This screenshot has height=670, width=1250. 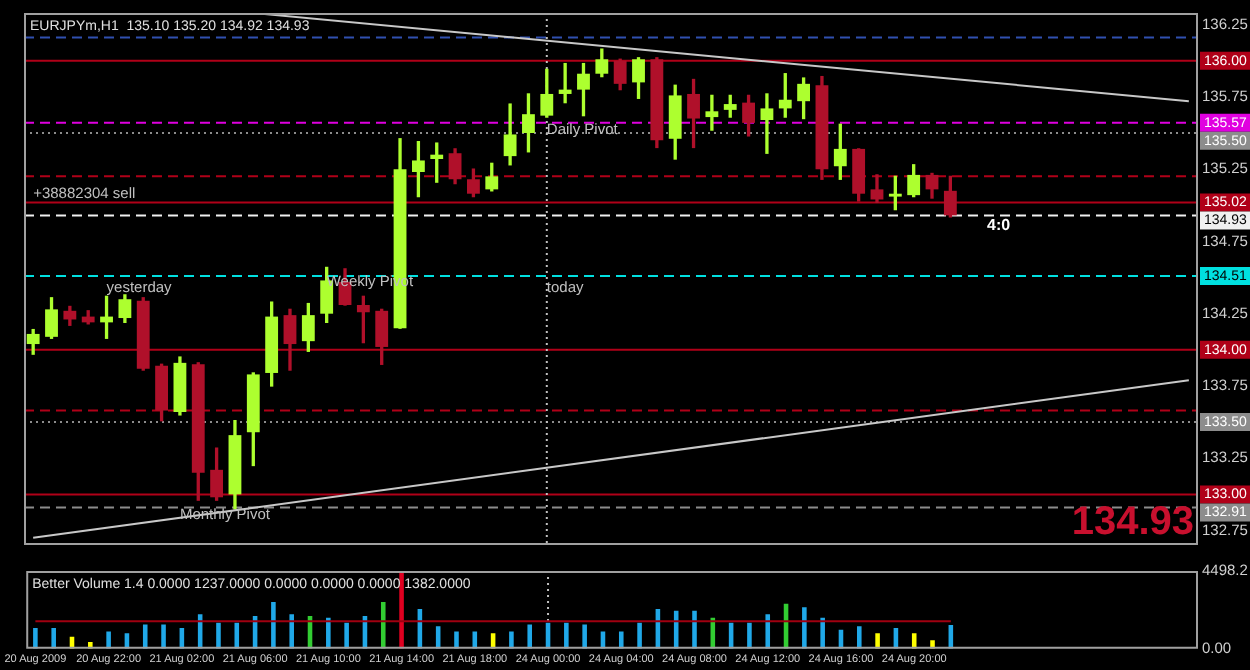 I want to click on annotation: 4:0, so click(x=999, y=224).